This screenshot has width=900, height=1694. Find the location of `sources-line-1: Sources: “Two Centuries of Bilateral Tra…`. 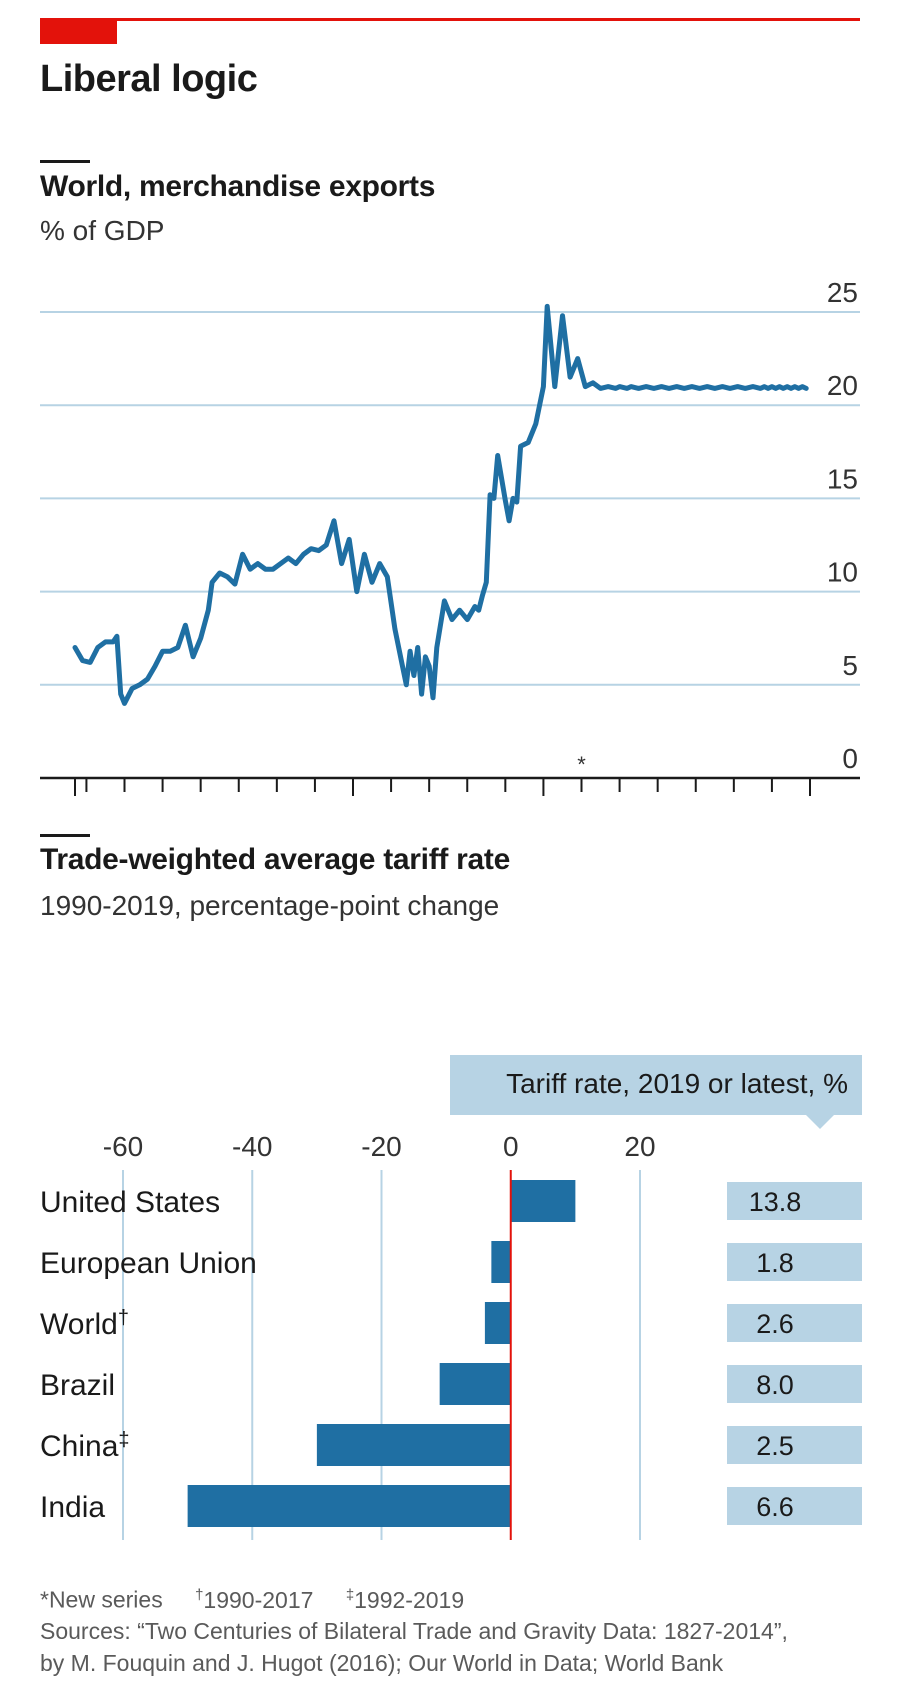

sources-line-1: Sources: “Two Centuries of Bilateral Tra… is located at coordinates (414, 1631).